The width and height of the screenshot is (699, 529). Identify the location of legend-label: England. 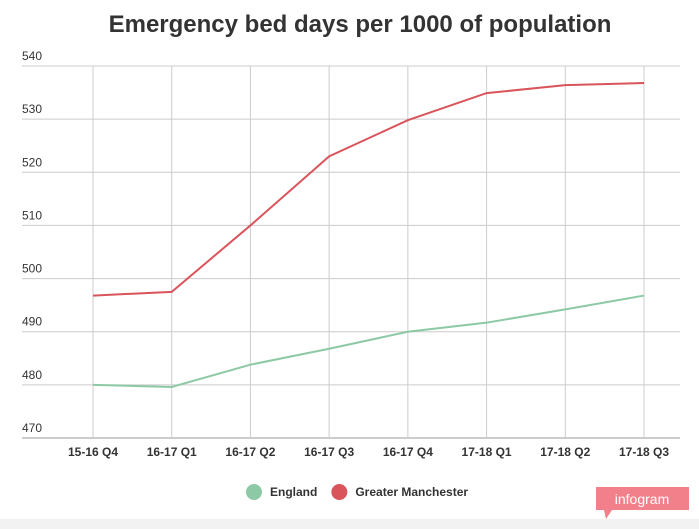
(293, 492).